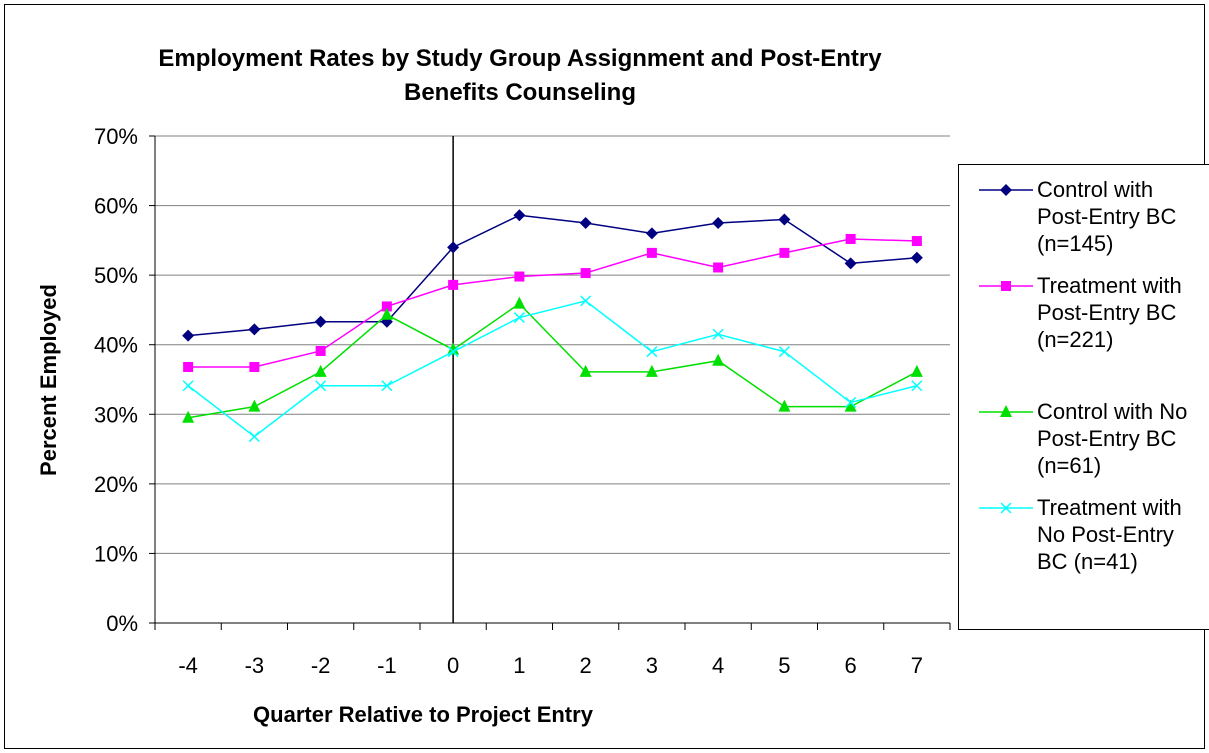 Image resolution: width=1209 pixels, height=753 pixels. I want to click on y-tick-label: 50%, so click(116, 275).